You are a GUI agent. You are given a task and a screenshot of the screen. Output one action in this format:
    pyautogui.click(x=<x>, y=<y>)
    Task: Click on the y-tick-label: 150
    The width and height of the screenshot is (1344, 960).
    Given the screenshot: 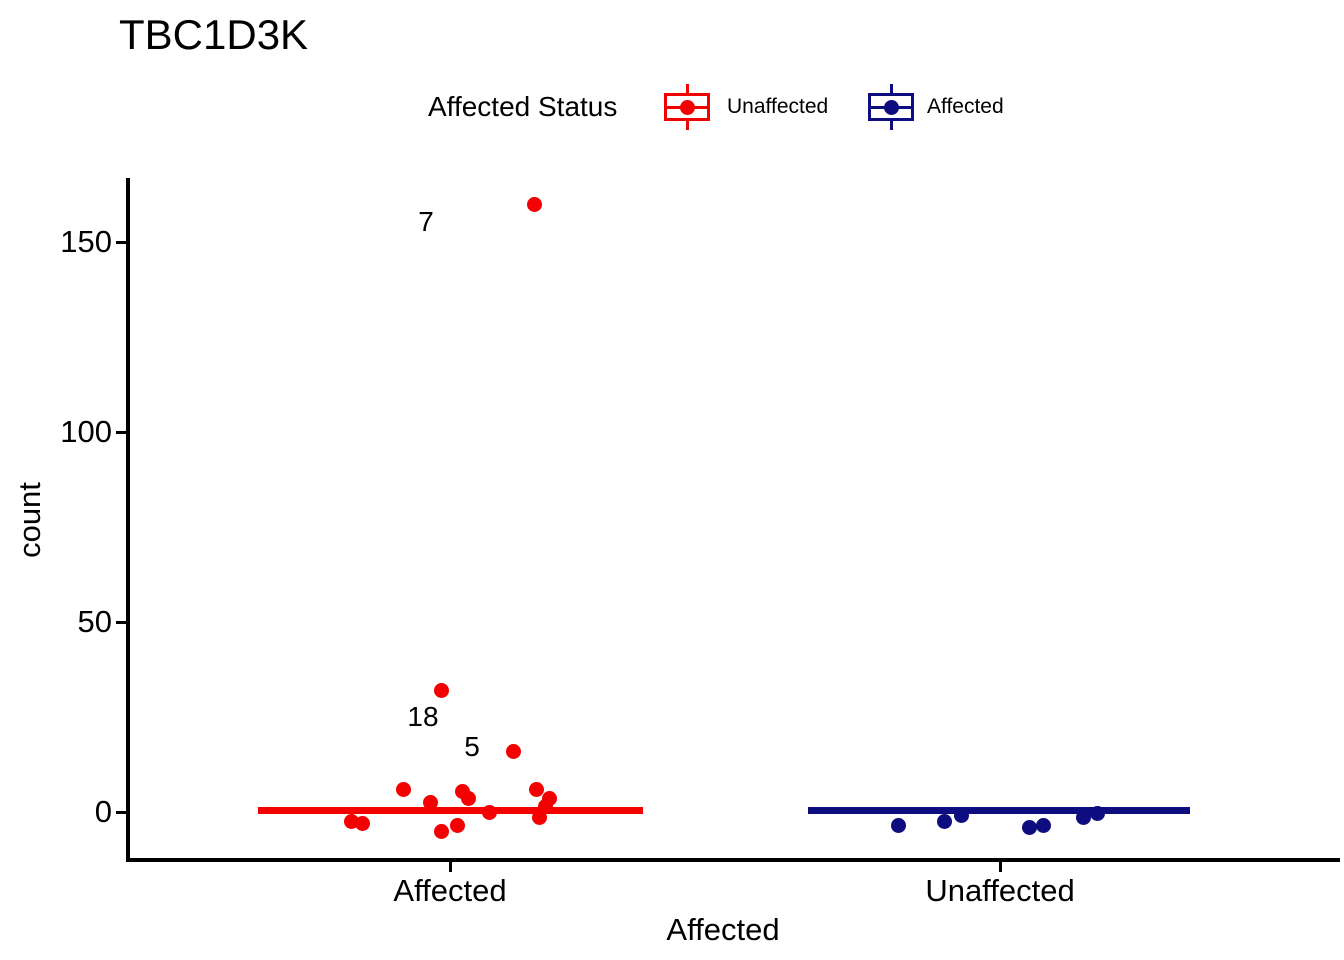 What is the action you would take?
    pyautogui.click(x=86, y=241)
    